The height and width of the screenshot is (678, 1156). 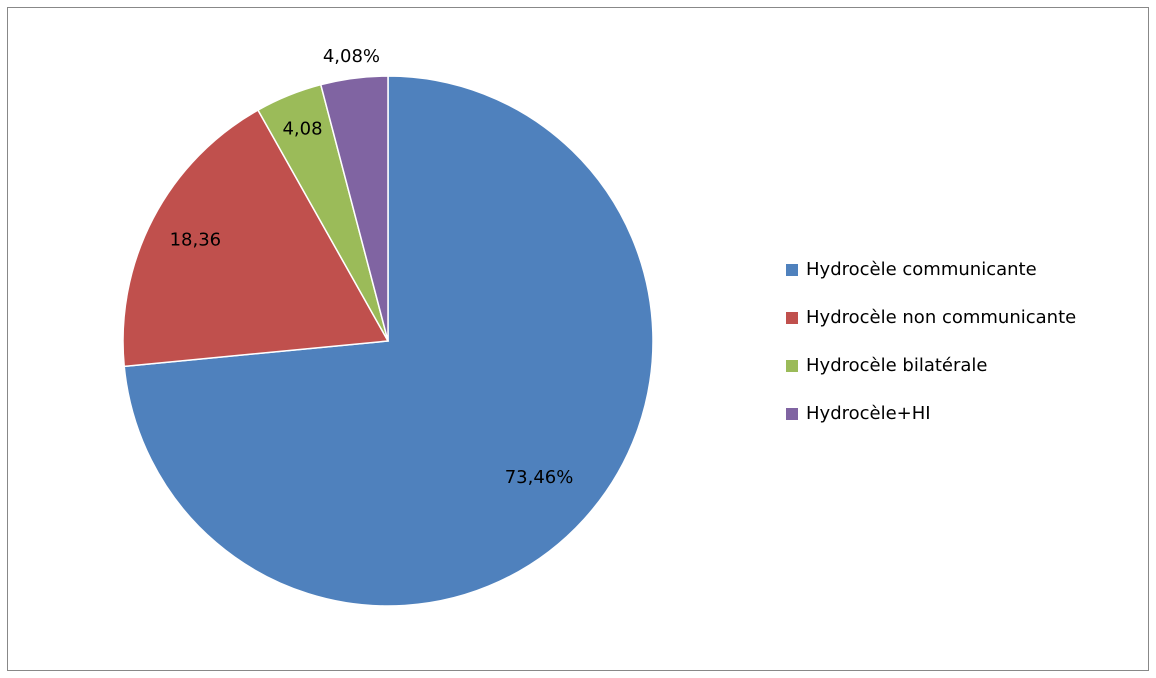 I want to click on data-label: 73,46%, so click(x=539, y=477).